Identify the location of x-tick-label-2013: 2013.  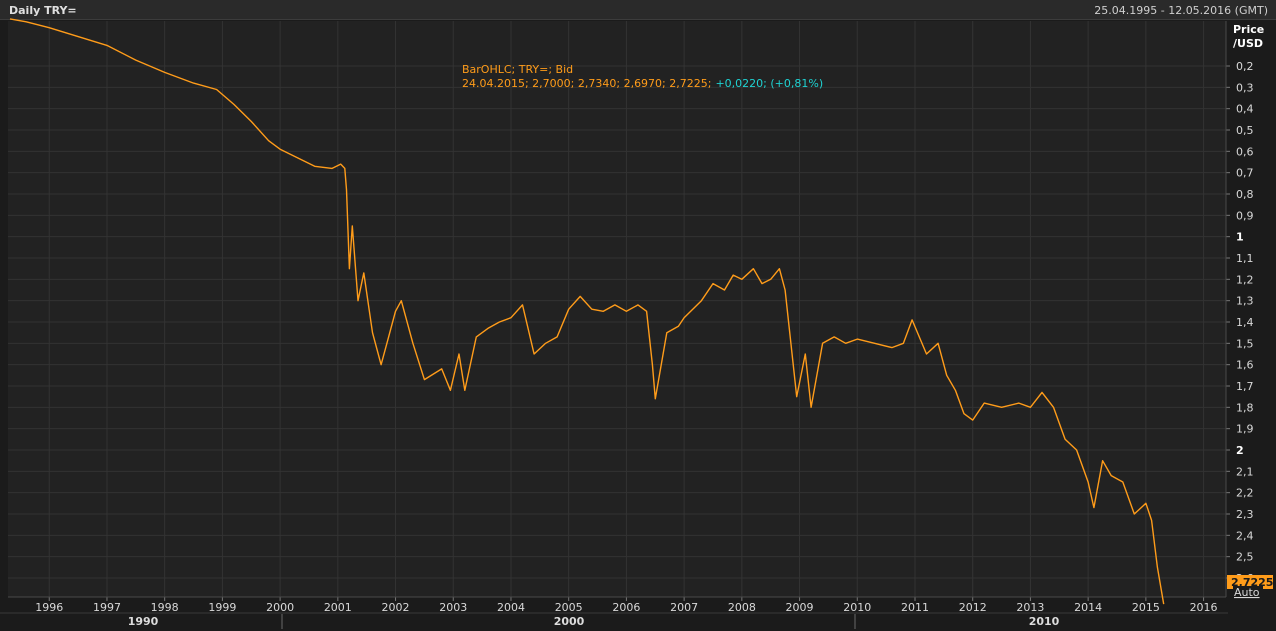
(1030, 607).